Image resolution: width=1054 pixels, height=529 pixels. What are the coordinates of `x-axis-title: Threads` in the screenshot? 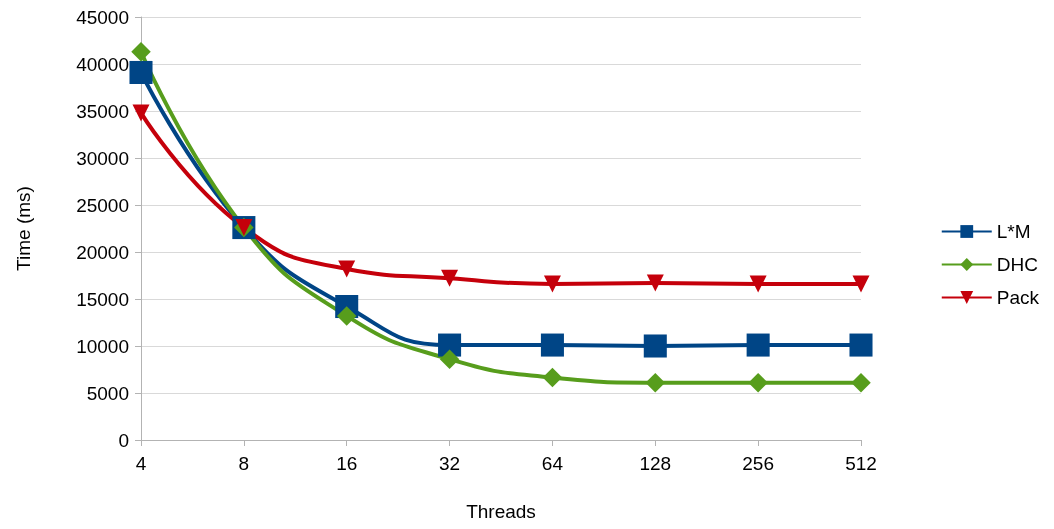 It's located at (501, 511).